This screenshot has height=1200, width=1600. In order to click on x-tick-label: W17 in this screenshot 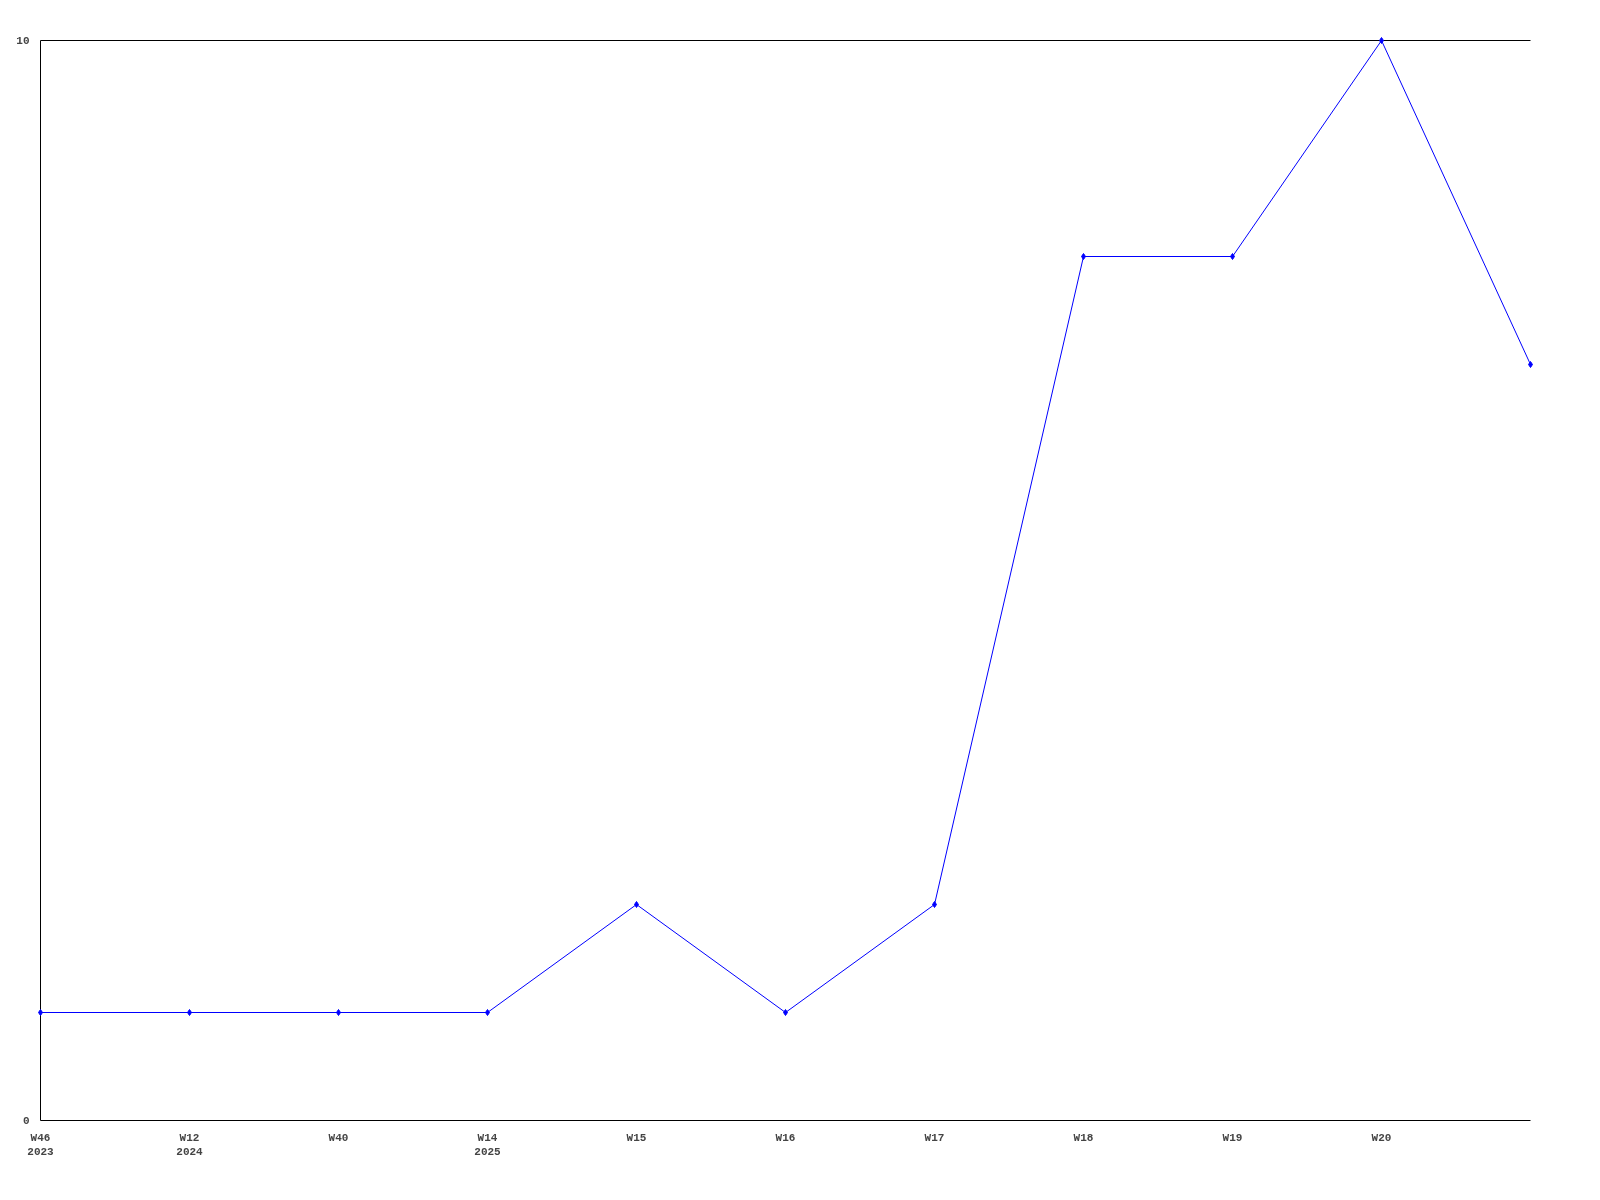, I will do `click(934, 1137)`.